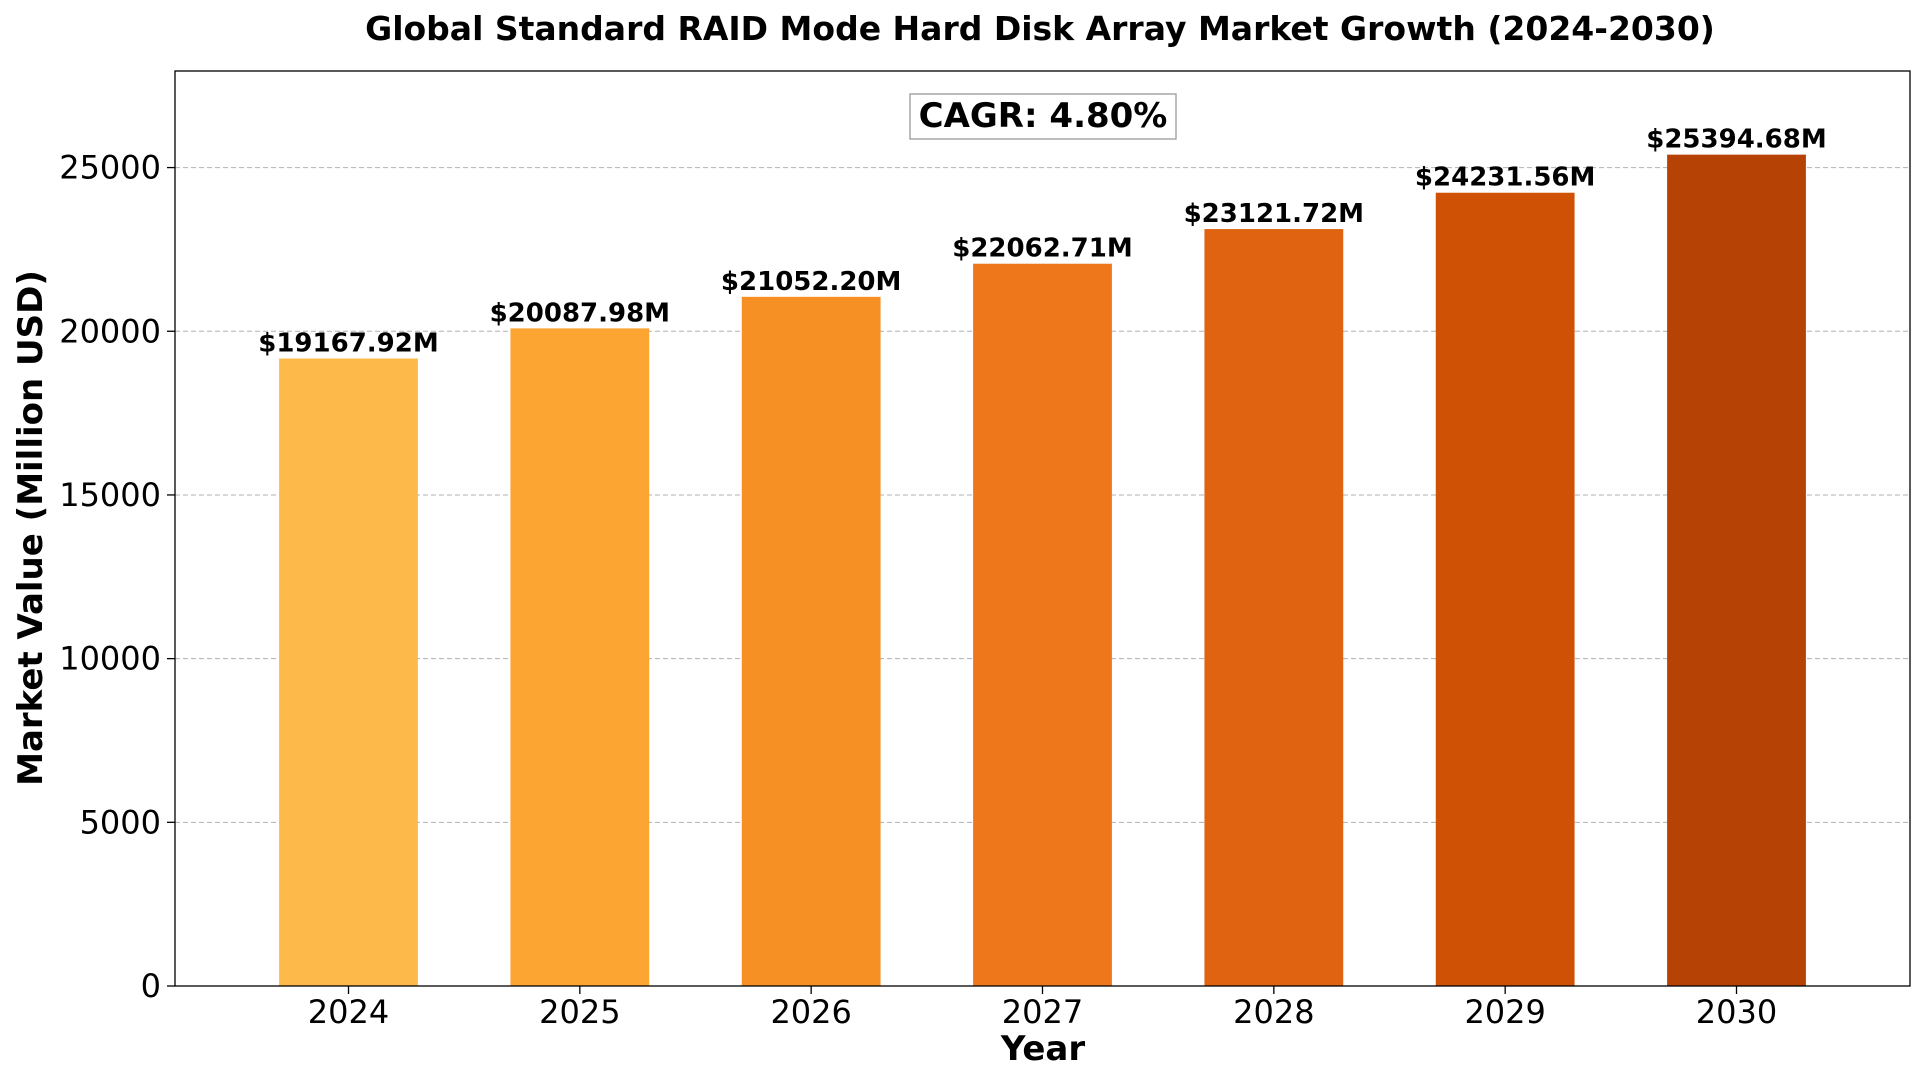 This screenshot has width=1920, height=1080. Describe the element at coordinates (1504, 1012) in the screenshot. I see `x-tick-label: 2029` at that location.